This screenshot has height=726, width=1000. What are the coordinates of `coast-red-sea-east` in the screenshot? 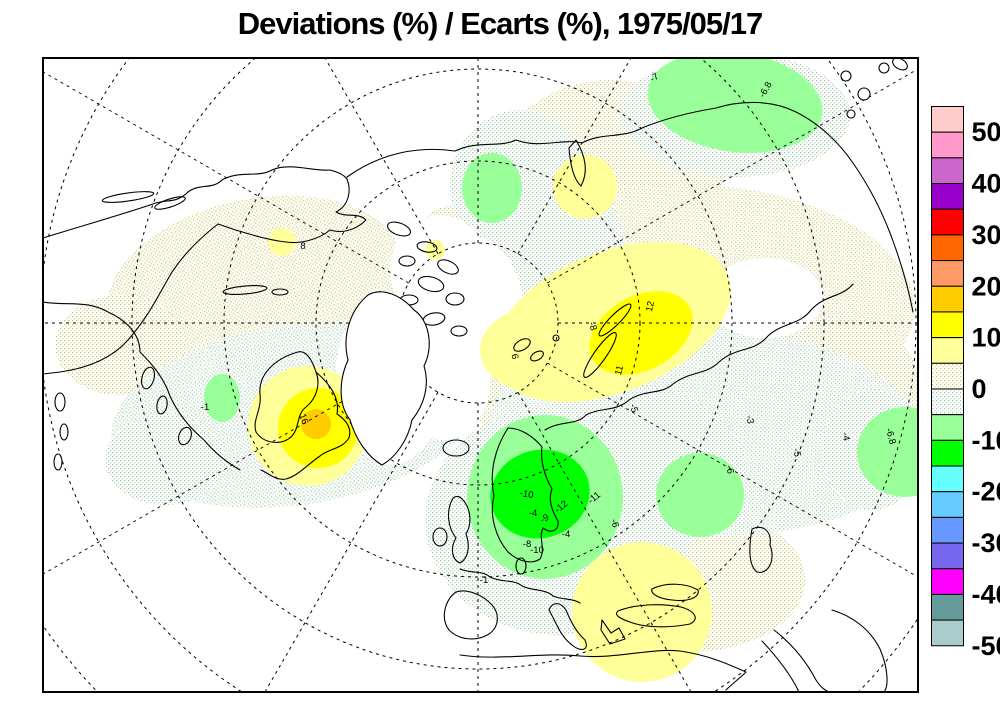 It's located at (801, 660).